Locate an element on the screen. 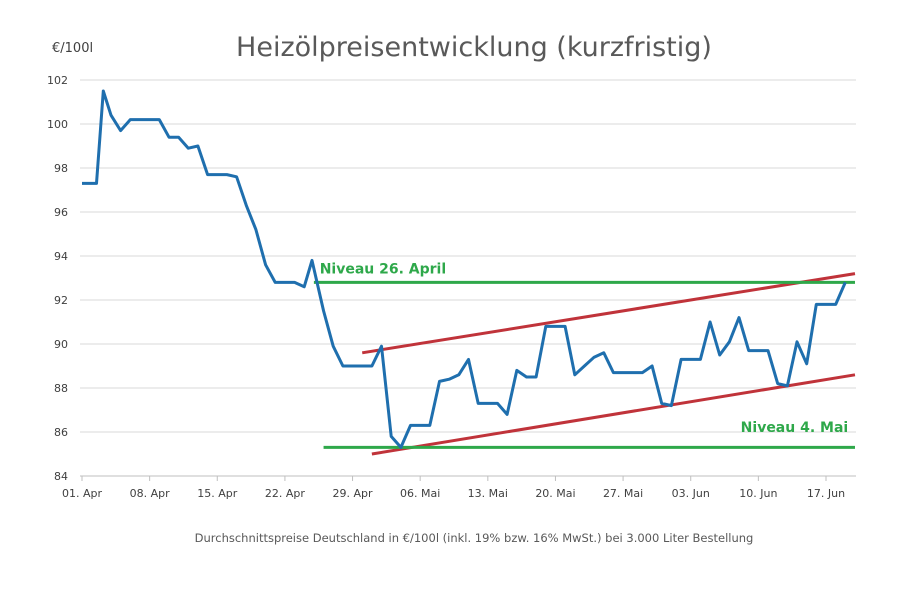  x-tick-label: 27. Mai is located at coordinates (623, 493).